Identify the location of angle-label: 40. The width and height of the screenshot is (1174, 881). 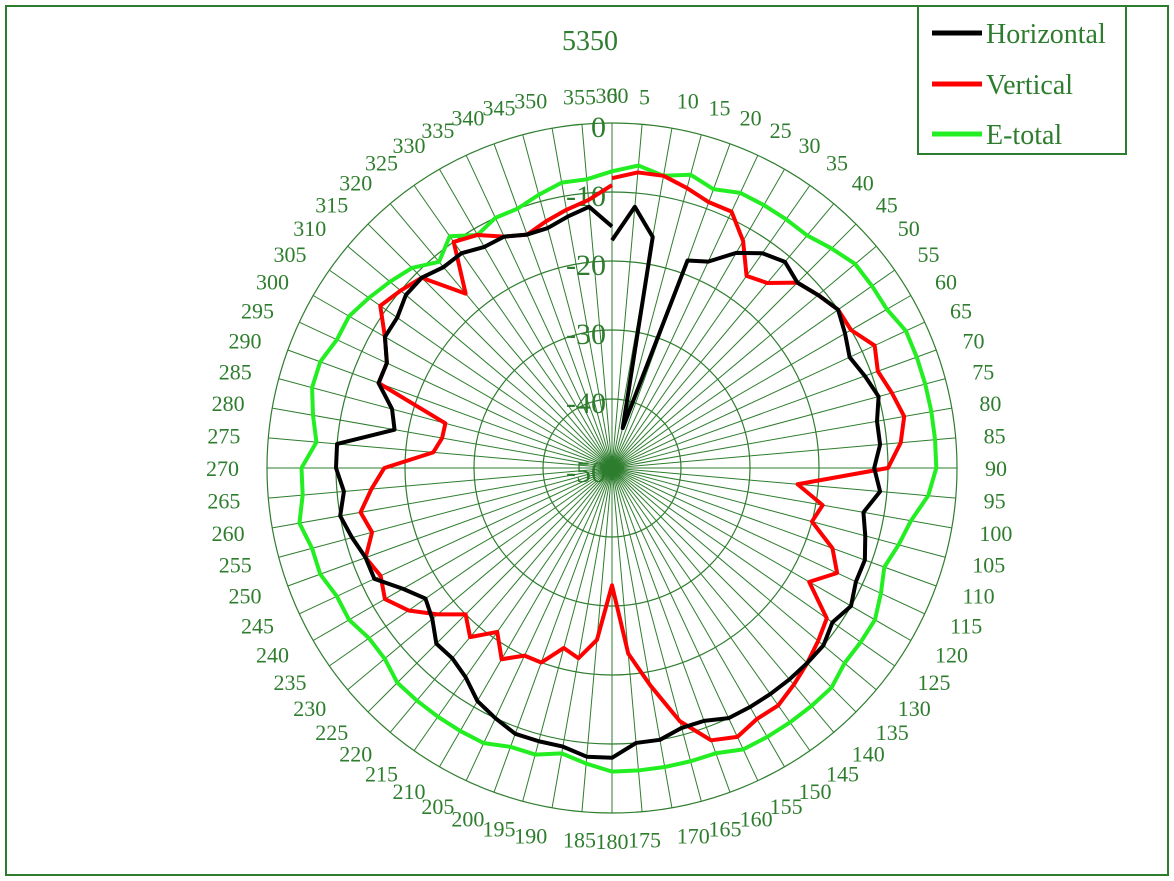
(863, 182).